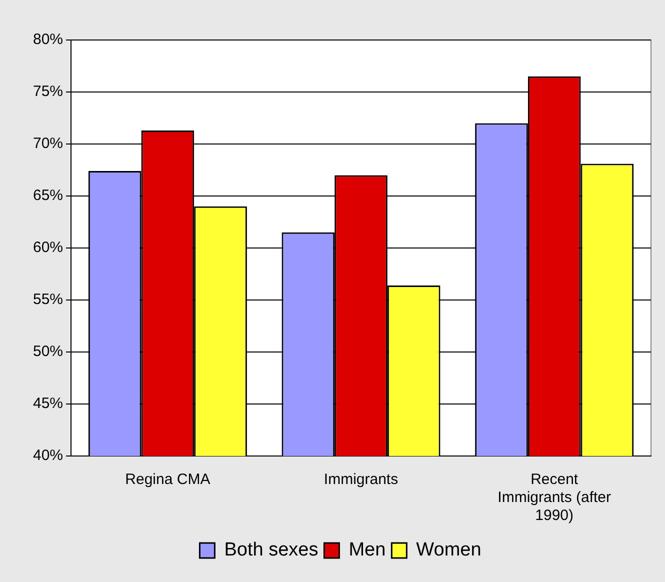  Describe the element at coordinates (48, 403) in the screenshot. I see `y-tick-label: 45%` at that location.